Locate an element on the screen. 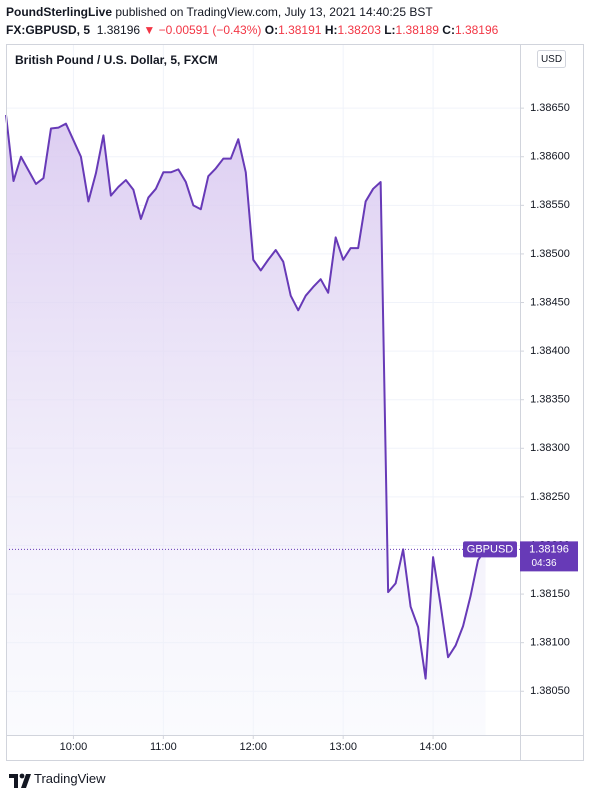 The height and width of the screenshot is (799, 590). currency-box is located at coordinates (551, 59).